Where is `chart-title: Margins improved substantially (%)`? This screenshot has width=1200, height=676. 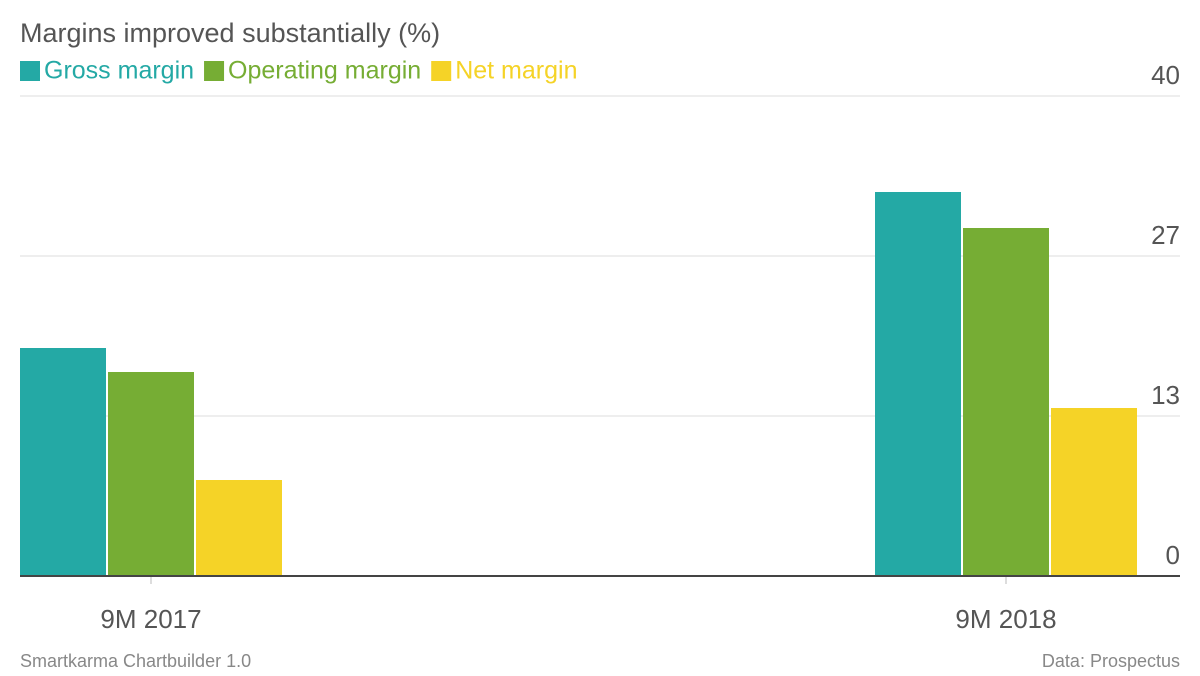
chart-title: Margins improved substantially (%) is located at coordinates (230, 33).